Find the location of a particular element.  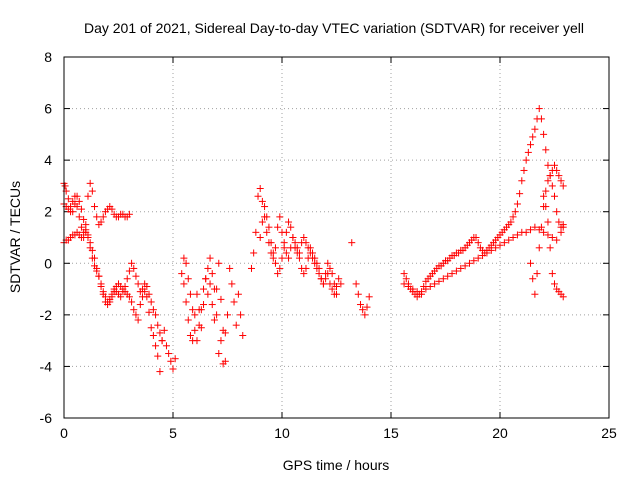

x-tick-label: 20 is located at coordinates (500, 433).